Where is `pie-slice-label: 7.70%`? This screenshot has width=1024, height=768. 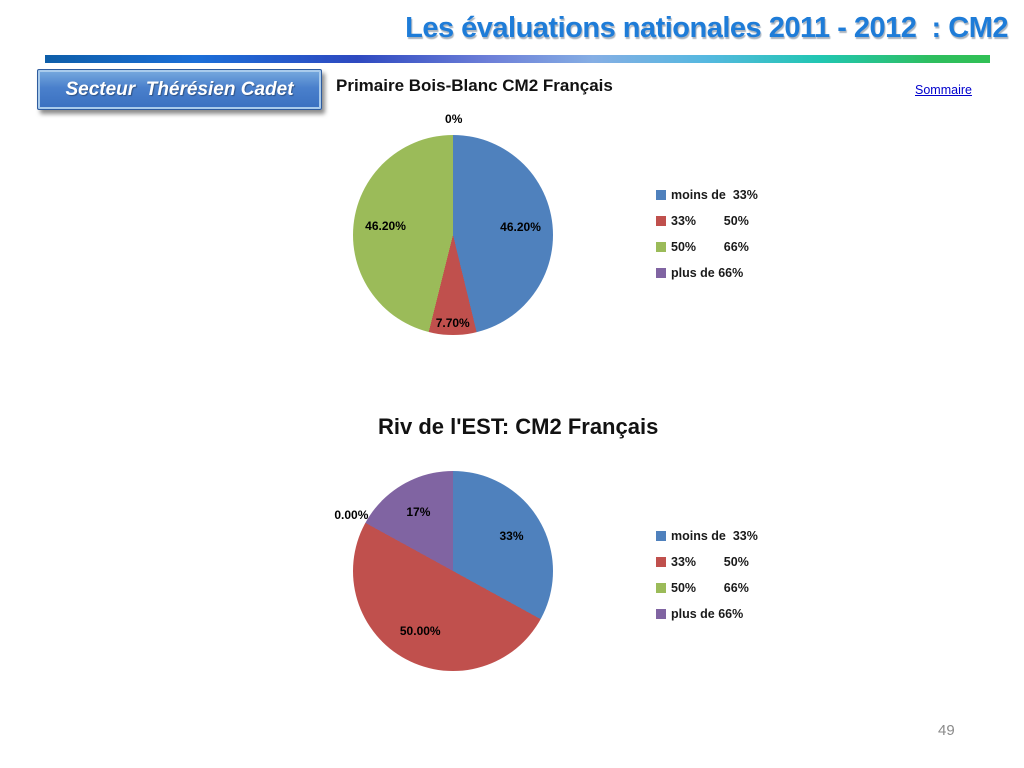
pie-slice-label: 7.70% is located at coordinates (452, 322).